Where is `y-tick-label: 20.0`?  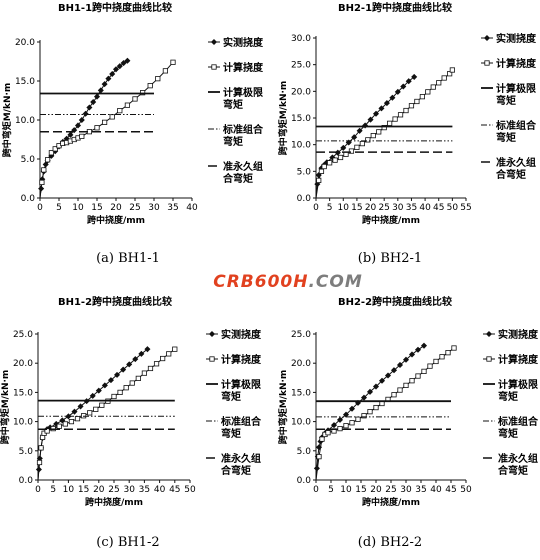 y-tick-label: 20.0 is located at coordinates (301, 364).